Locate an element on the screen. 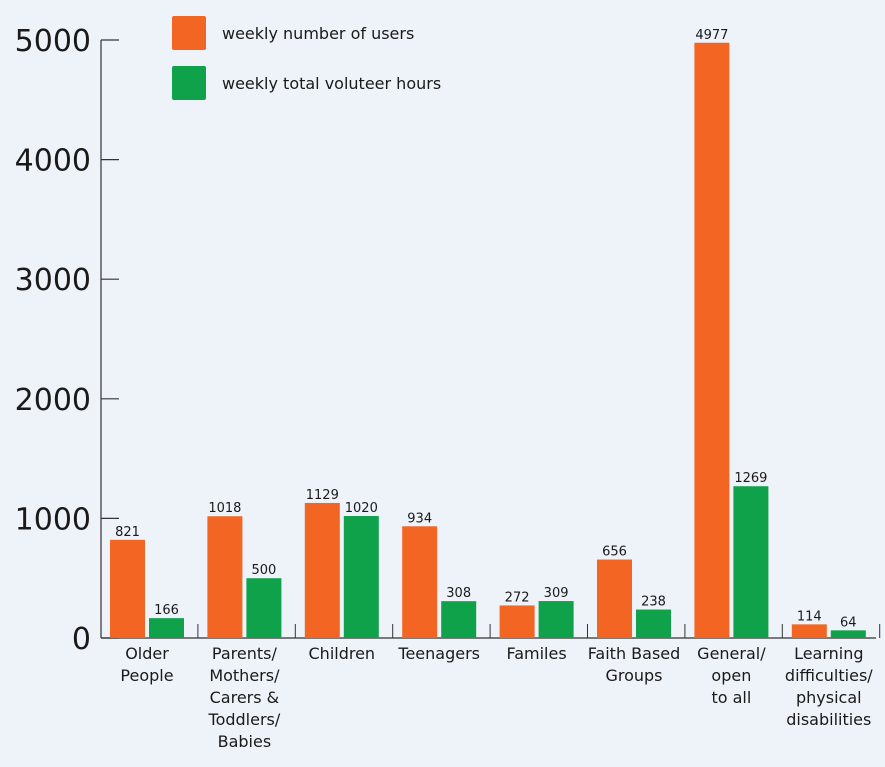 This screenshot has width=885, height=767. data-label: 64 is located at coordinates (848, 622).